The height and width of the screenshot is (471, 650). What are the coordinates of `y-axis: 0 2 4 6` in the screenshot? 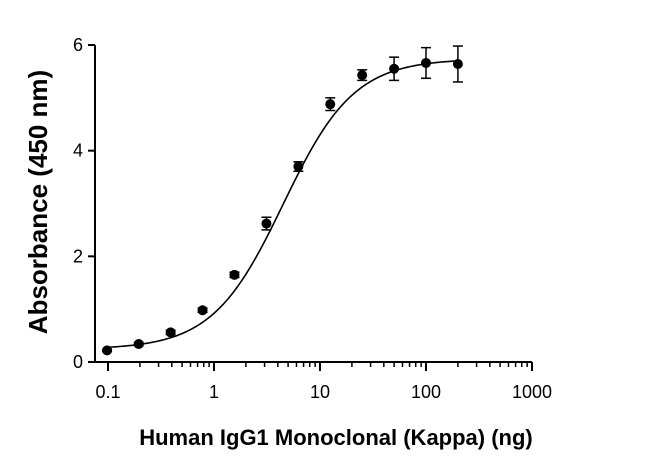 It's located at (84, 203).